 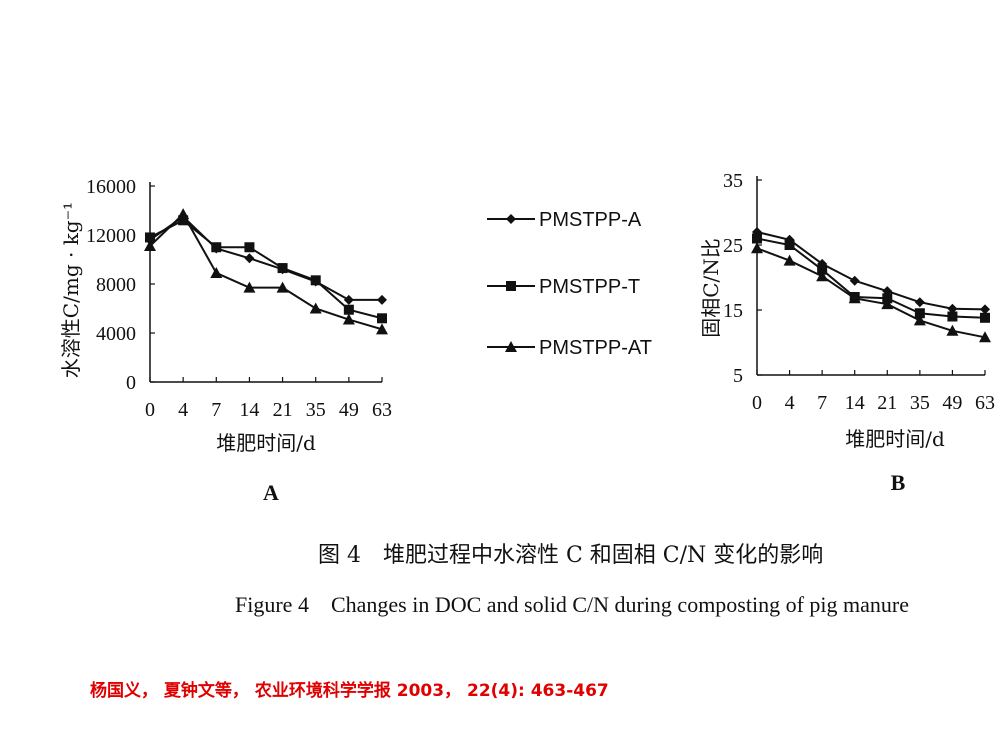 I want to click on chart-b-x-tick-label: 14, so click(x=855, y=403).